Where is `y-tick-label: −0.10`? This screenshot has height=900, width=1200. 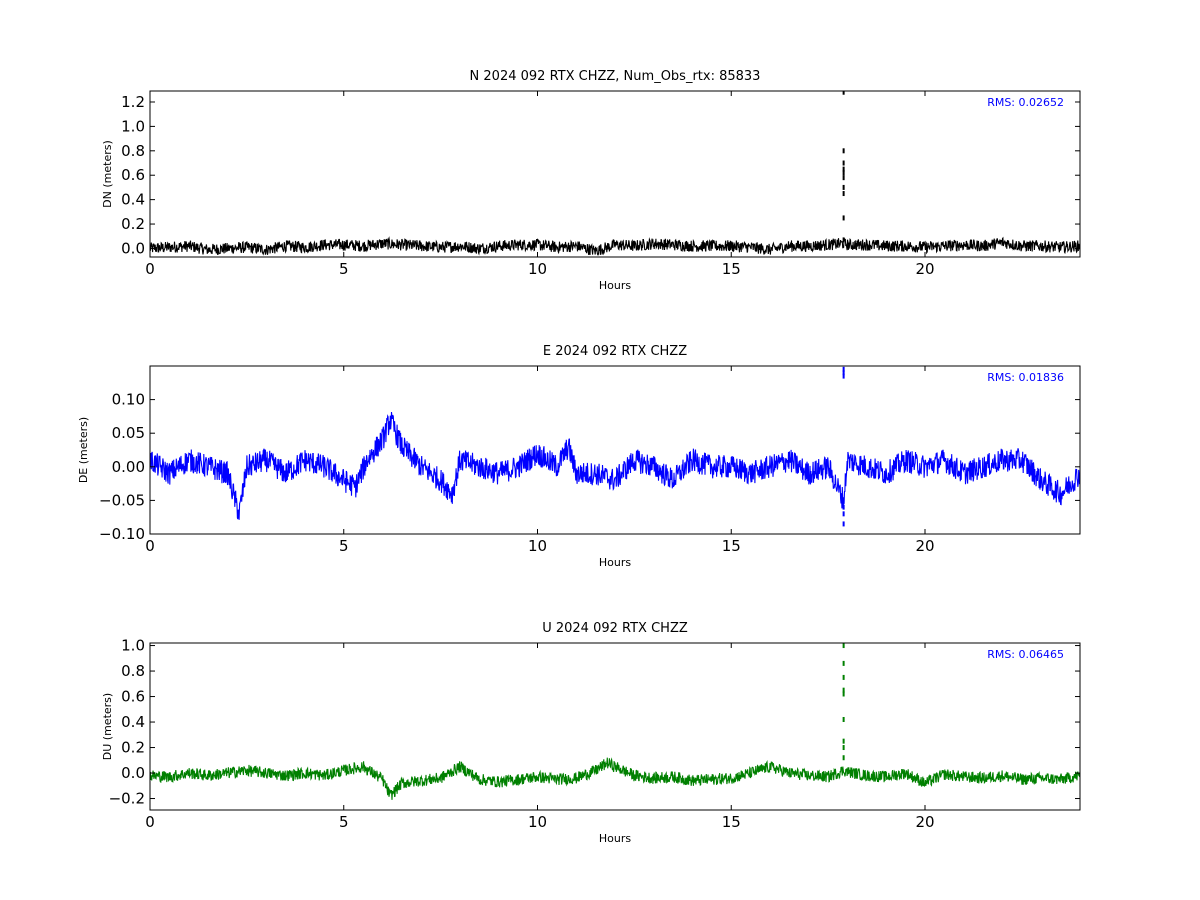 y-tick-label: −0.10 is located at coordinates (122, 534).